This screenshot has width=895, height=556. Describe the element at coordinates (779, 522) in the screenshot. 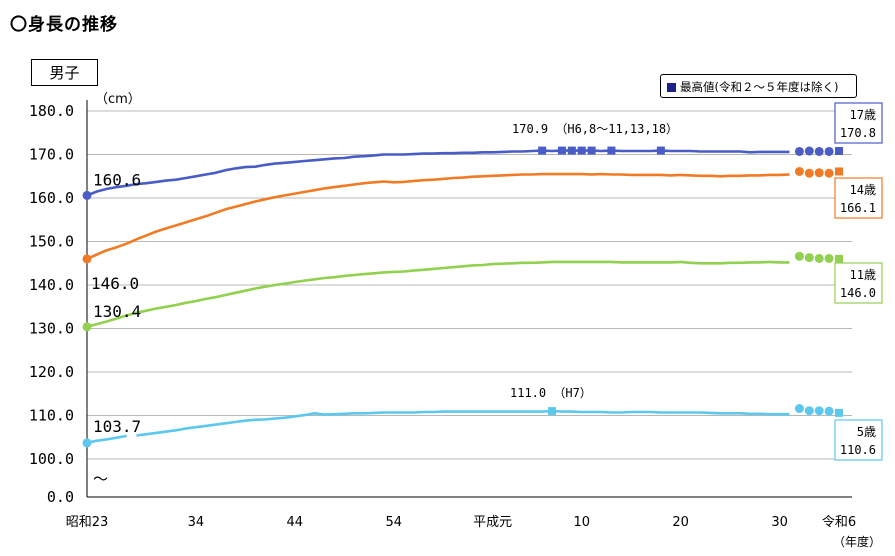

I see `x-tick-label: 30` at that location.